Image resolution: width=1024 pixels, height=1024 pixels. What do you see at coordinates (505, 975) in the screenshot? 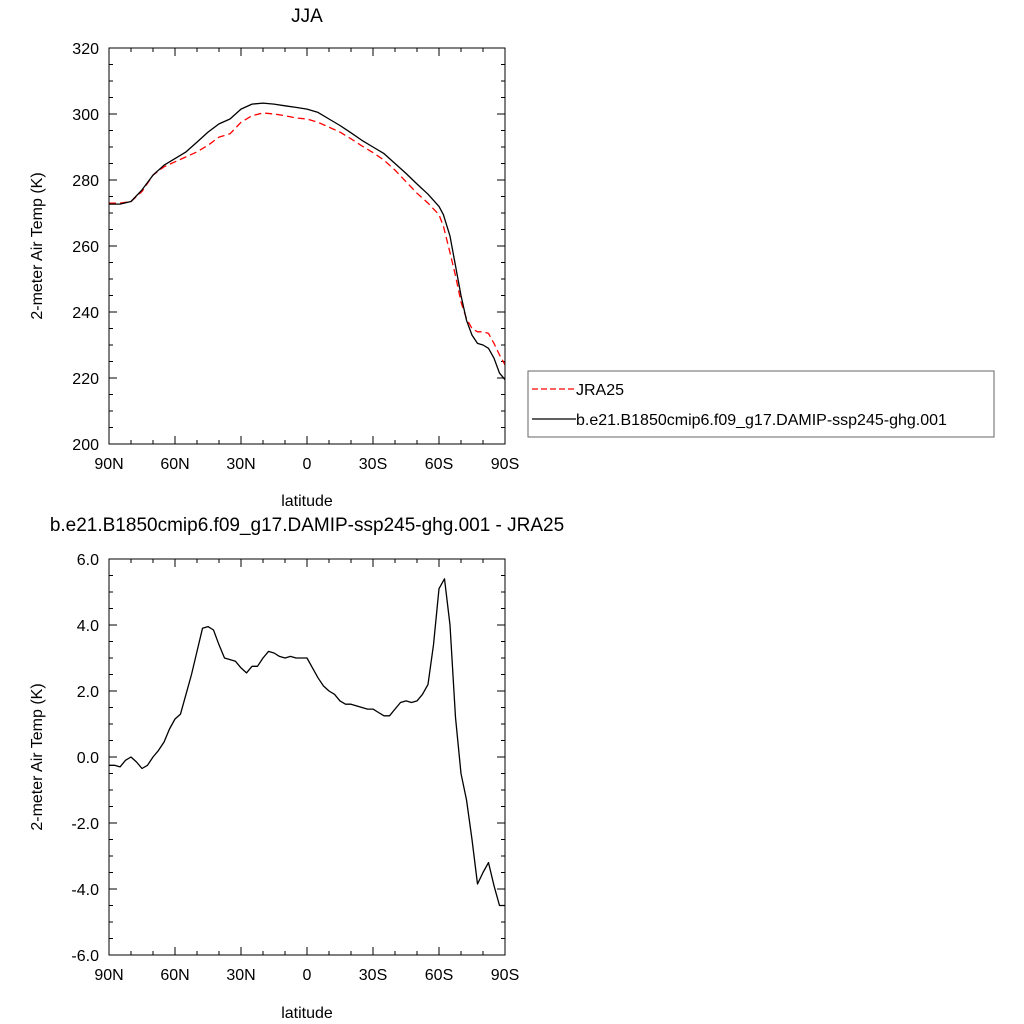
I see `bottom-x-tick-label: 90S` at bounding box center [505, 975].